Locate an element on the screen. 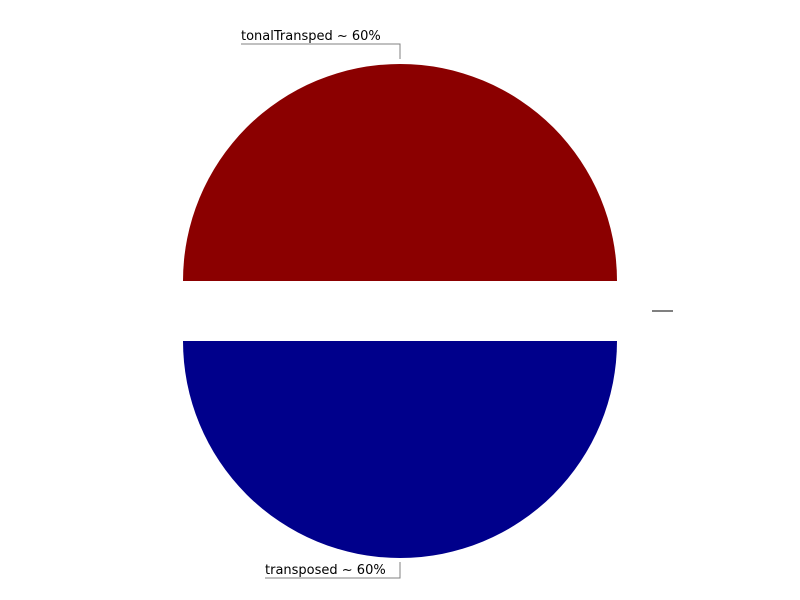 The width and height of the screenshot is (800, 600). slice-label-bottom: transposed ~ 60% is located at coordinates (325, 570).